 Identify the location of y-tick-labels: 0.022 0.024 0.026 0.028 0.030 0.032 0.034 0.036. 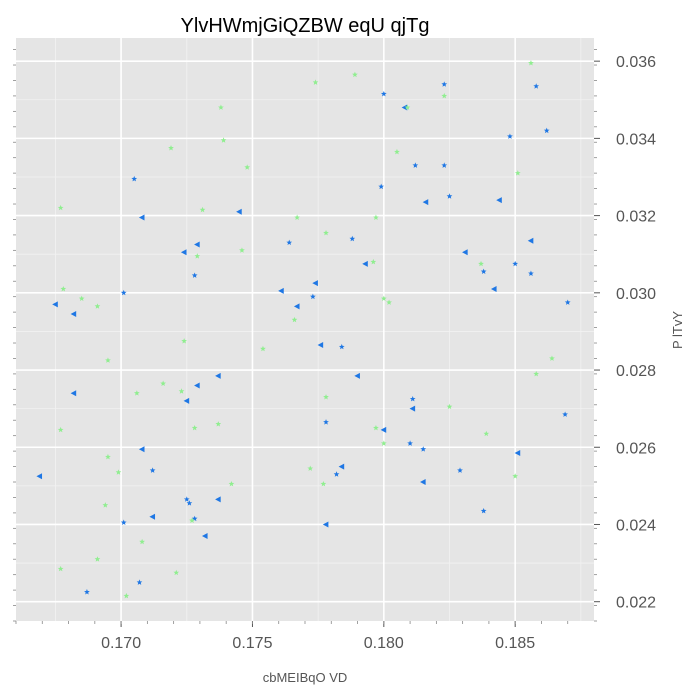
(636, 333).